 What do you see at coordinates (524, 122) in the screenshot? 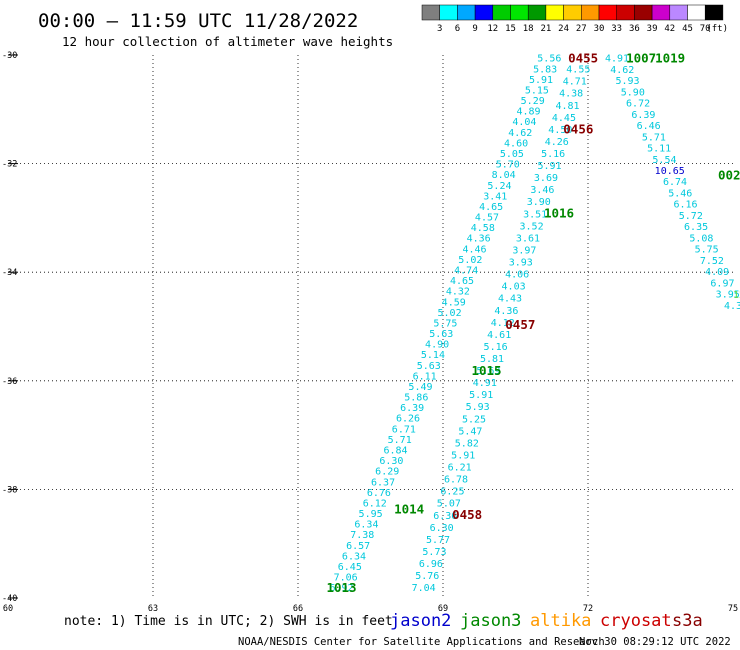
I see `wave-height-value: 4.04` at bounding box center [524, 122].